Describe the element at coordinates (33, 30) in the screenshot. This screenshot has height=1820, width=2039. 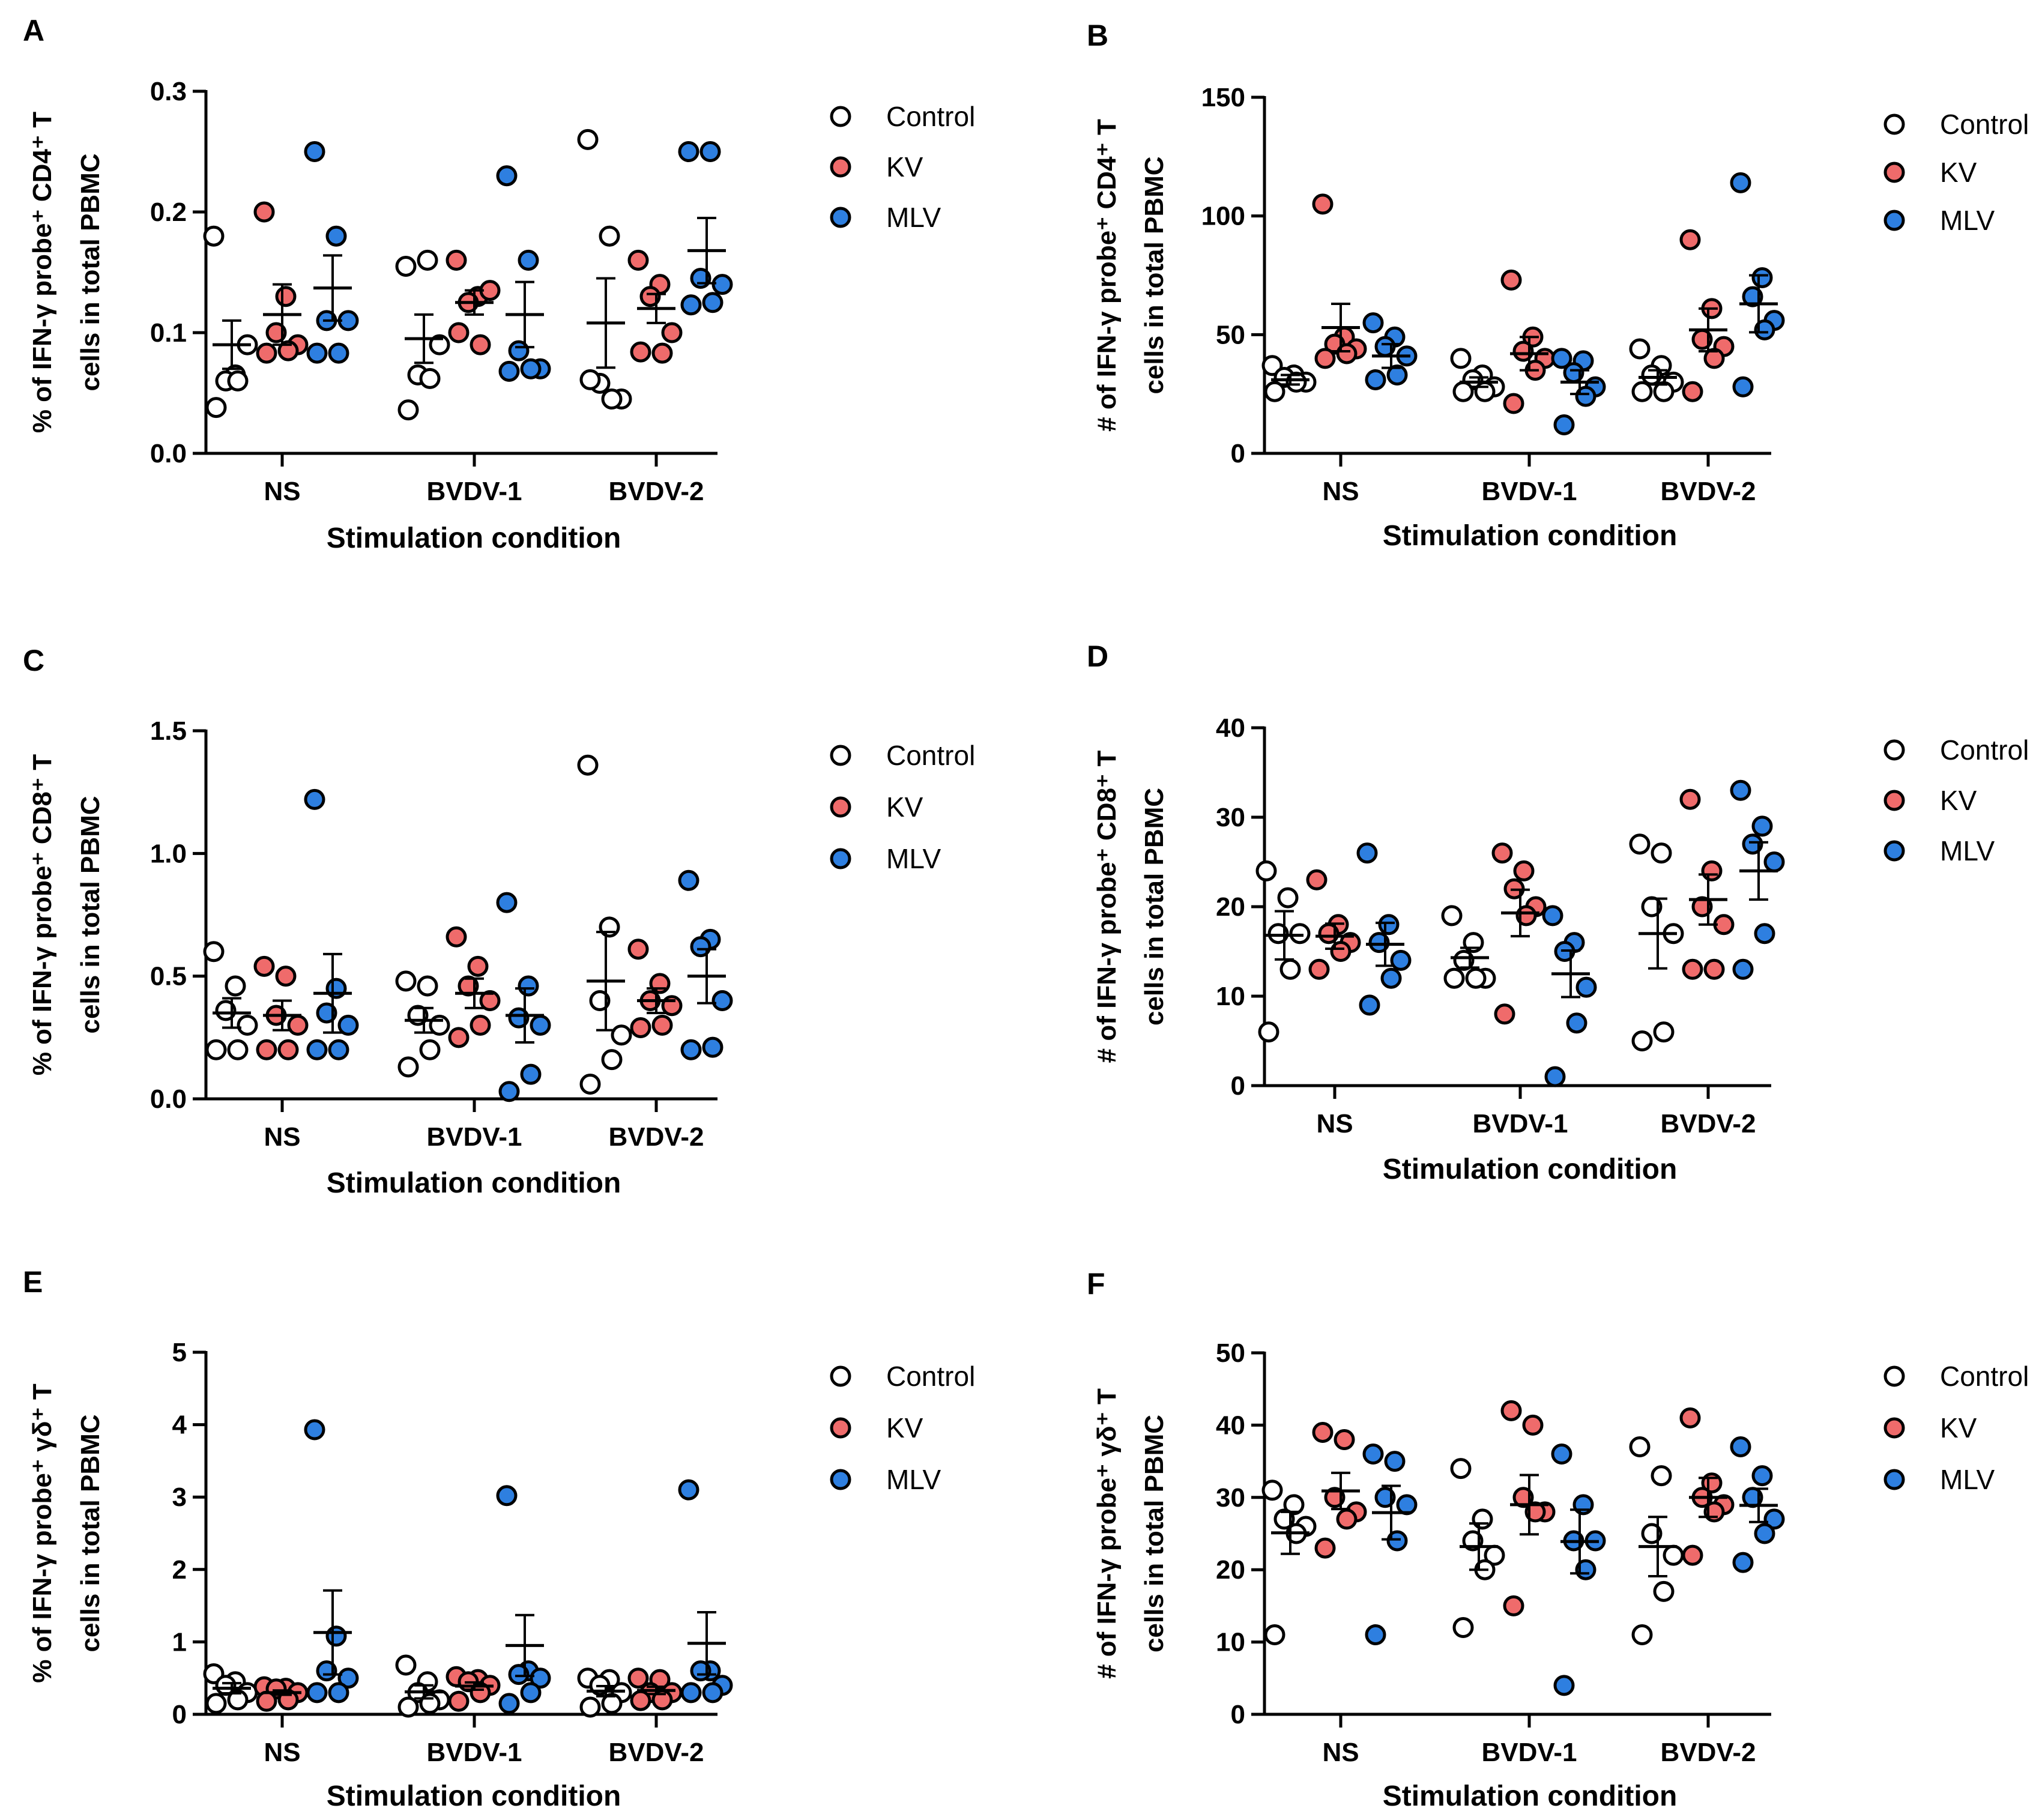
I see `panel-letter: A` at that location.